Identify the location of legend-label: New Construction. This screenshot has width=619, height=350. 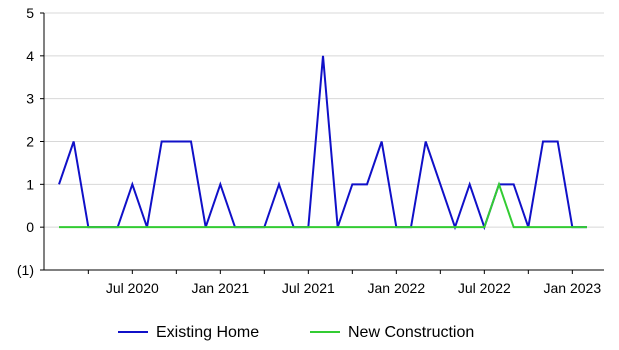
(411, 332).